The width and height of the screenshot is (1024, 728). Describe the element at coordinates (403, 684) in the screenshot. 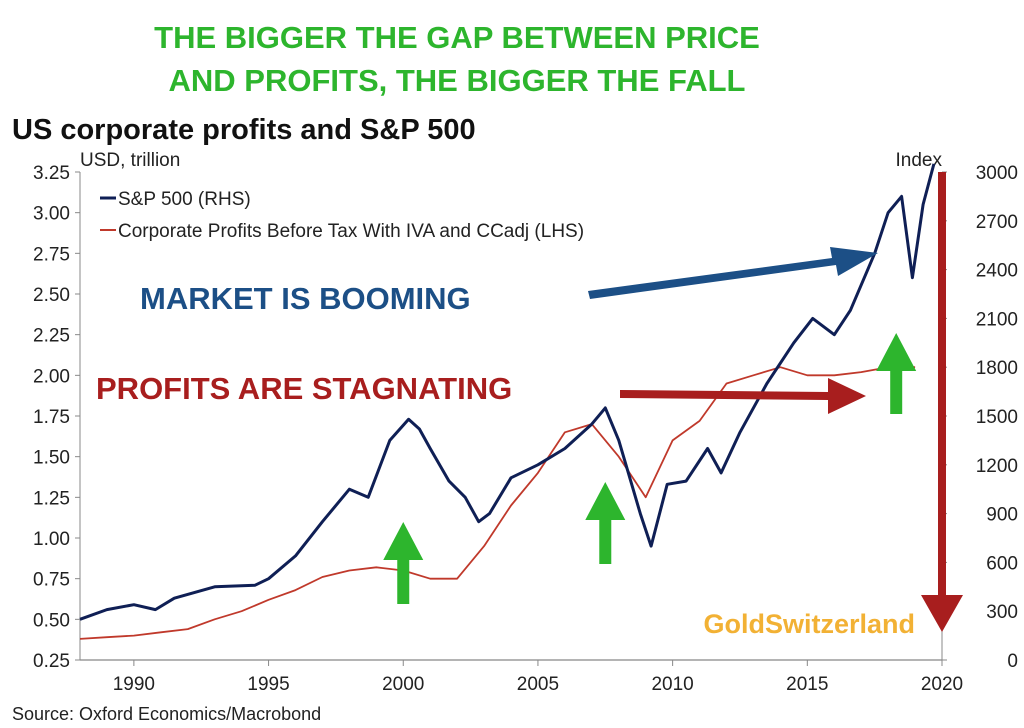

I see `x-tick-label: 2000` at that location.